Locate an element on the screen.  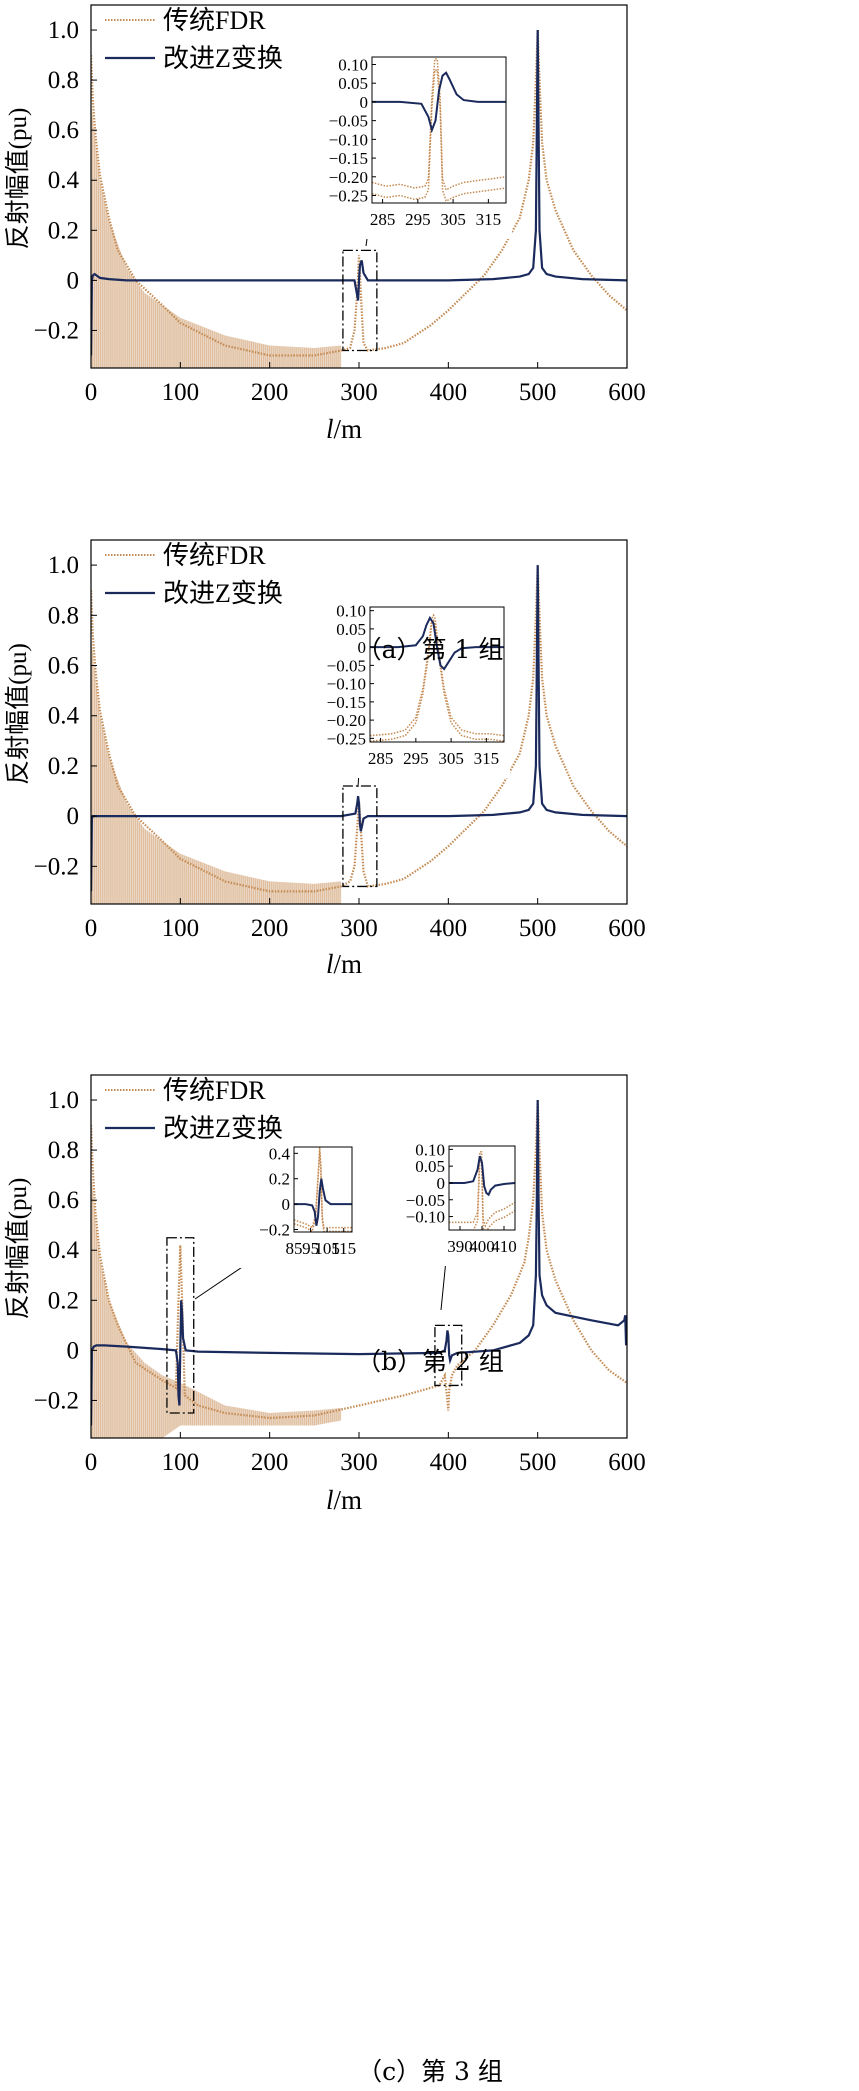
y-tick-label: 1.0 is located at coordinates (63, 30).